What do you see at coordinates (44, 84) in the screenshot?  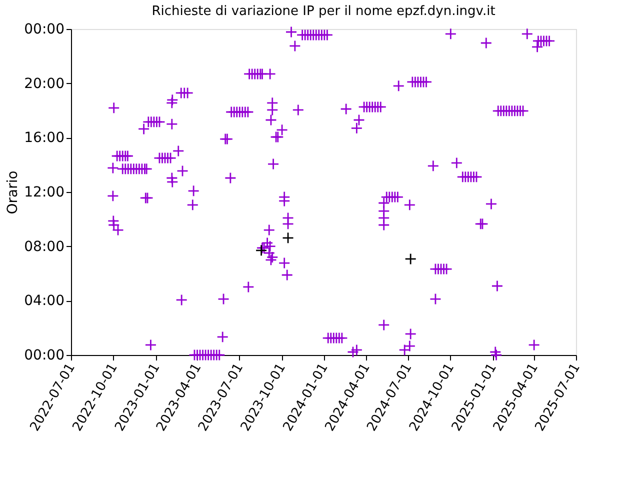 I see `y-tick-label: 20:00` at bounding box center [44, 84].